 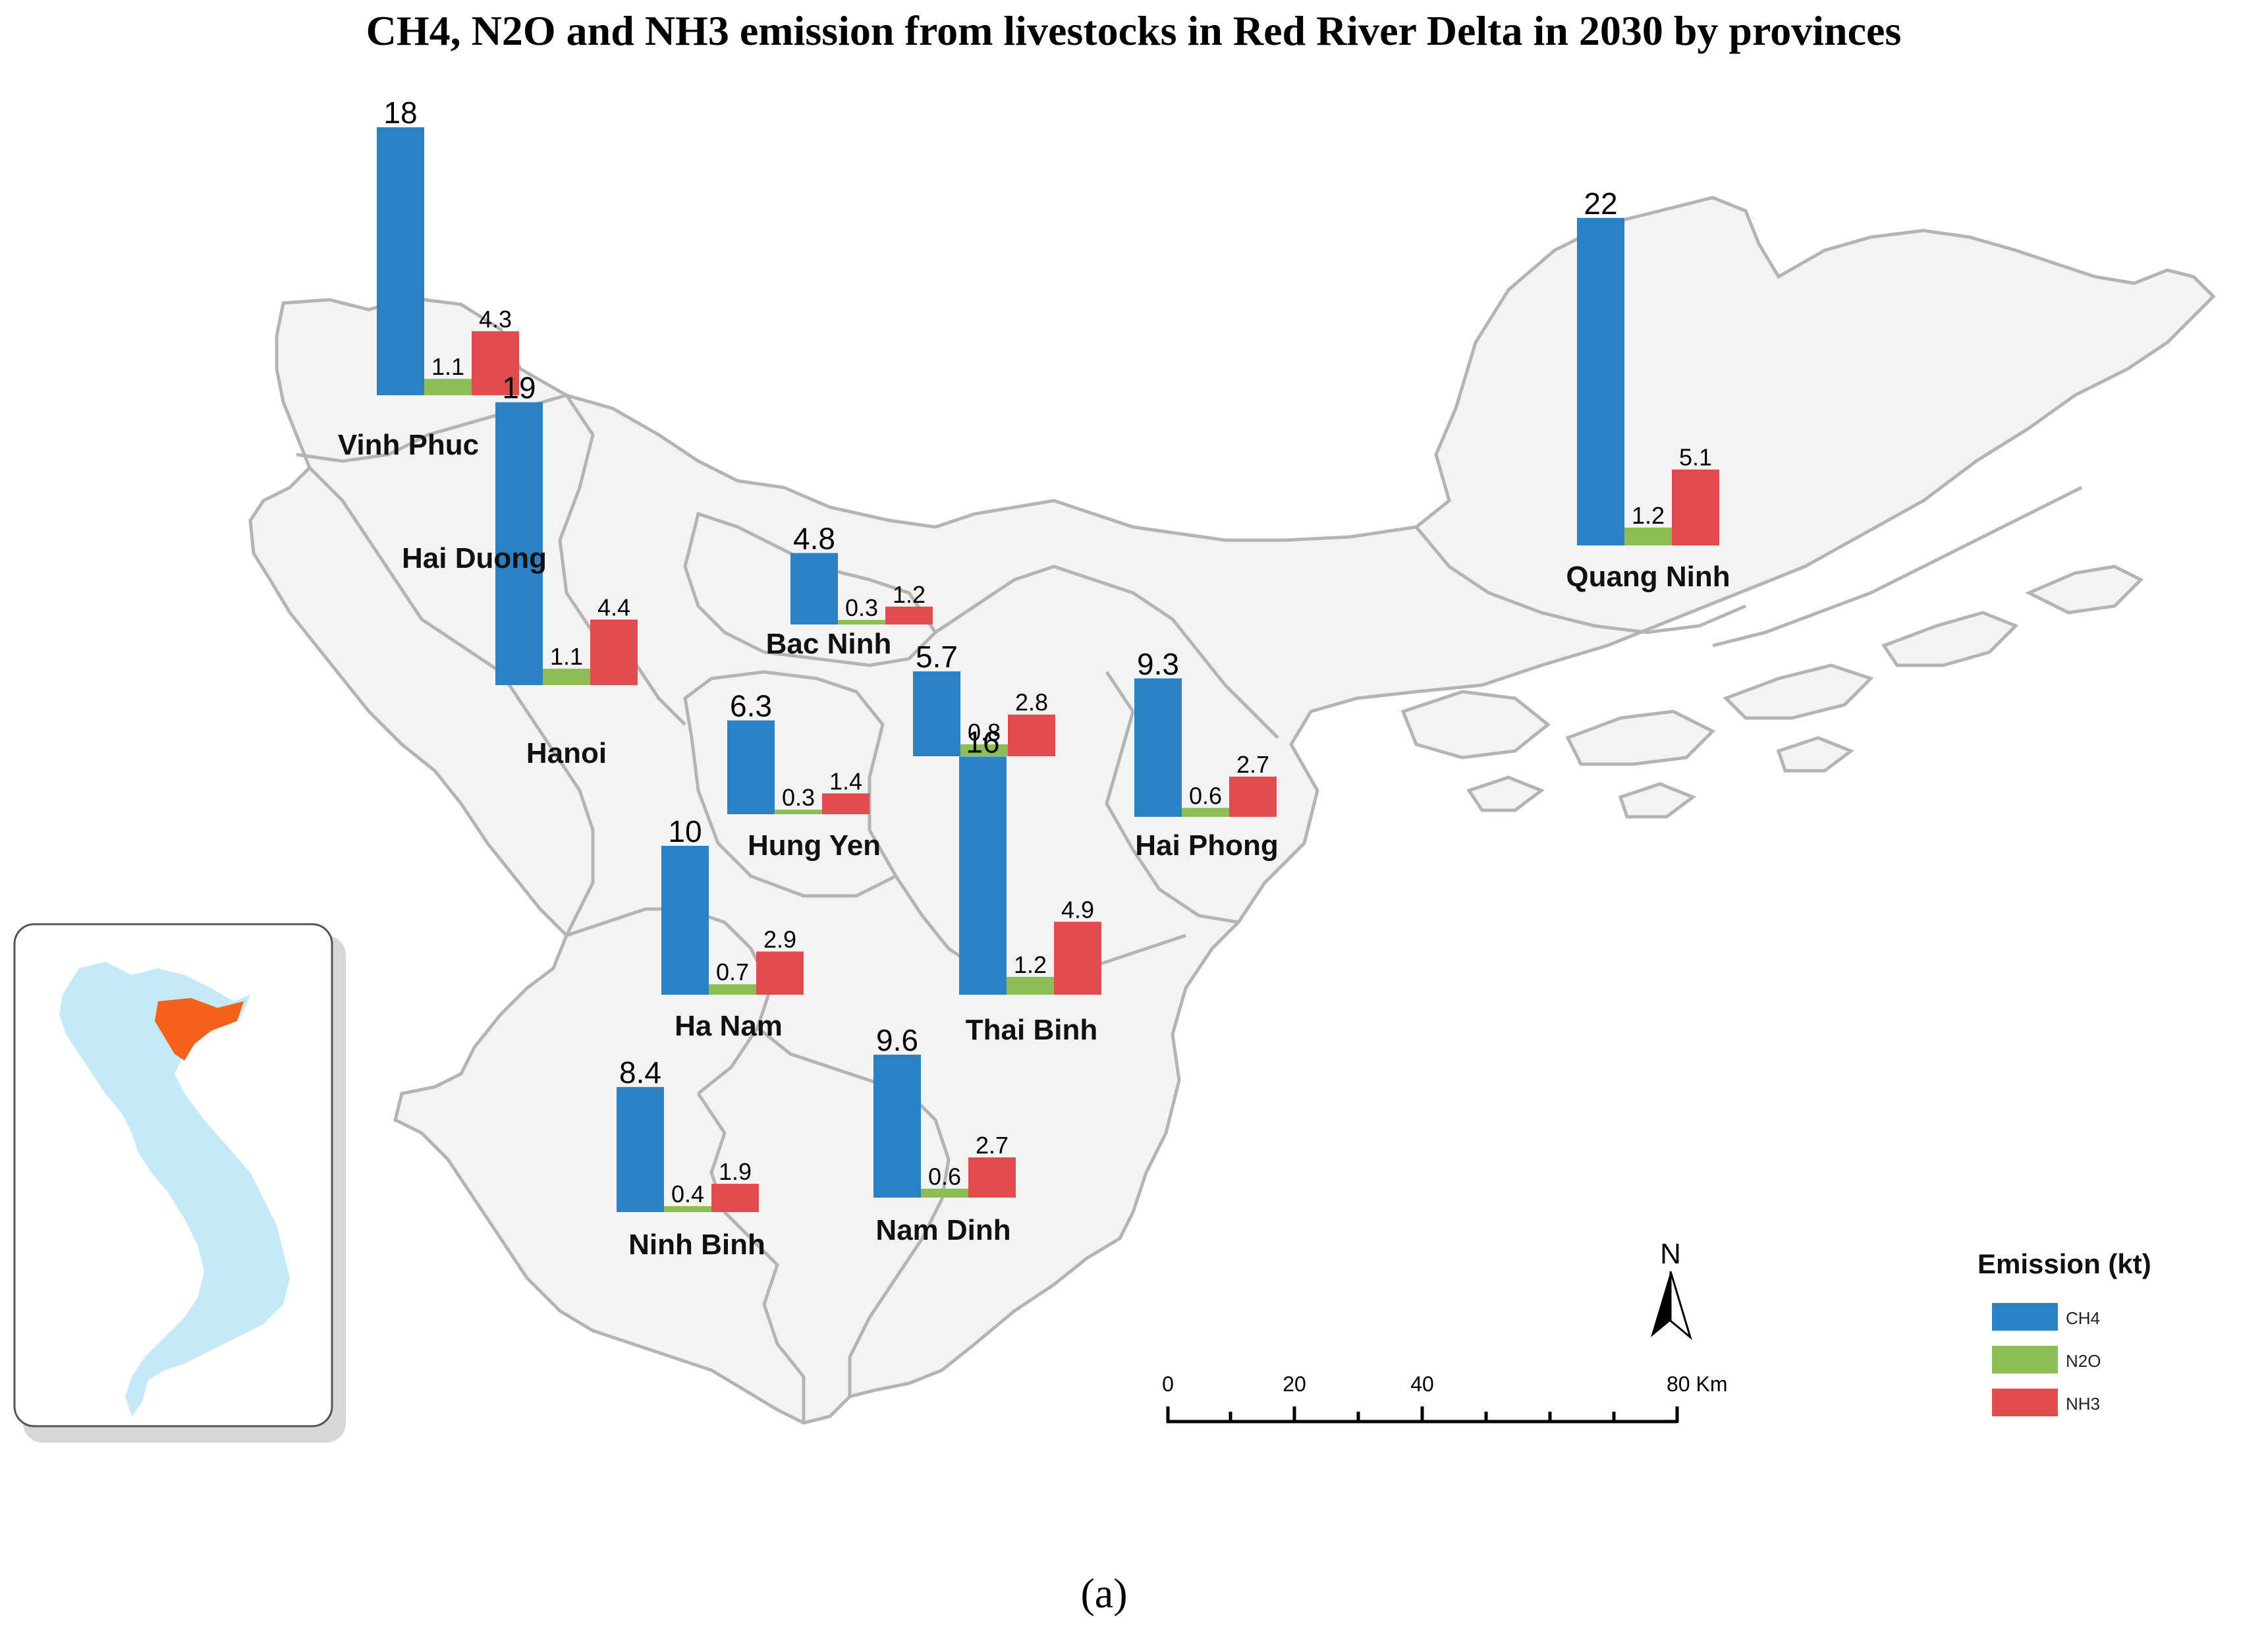 What do you see at coordinates (829, 644) in the screenshot?
I see `province-label-bac-ninh: Bac Ninh` at bounding box center [829, 644].